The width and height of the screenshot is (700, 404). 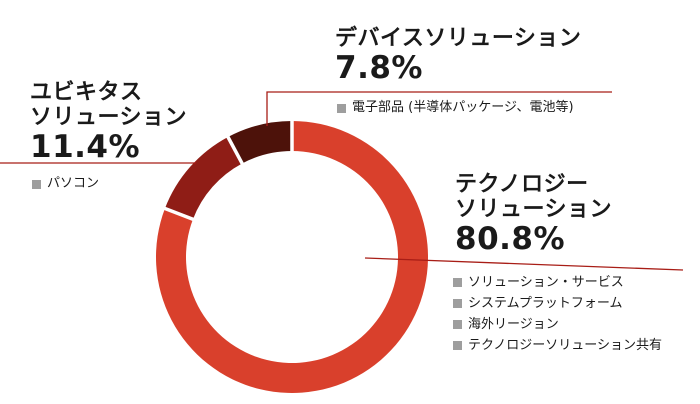 I want to click on label-ubiquitous-solution: ユビキタス ソリューション 11.4% パソコン, so click(x=108, y=137).